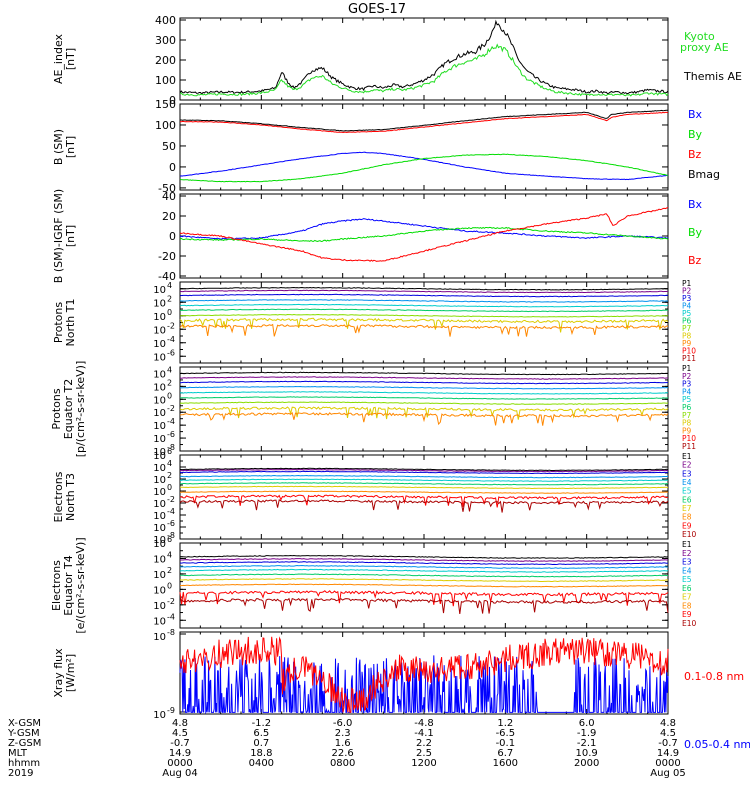 Image resolution: width=750 pixels, height=804 pixels. What do you see at coordinates (687, 482) in the screenshot?
I see `channel-label: E4` at bounding box center [687, 482].